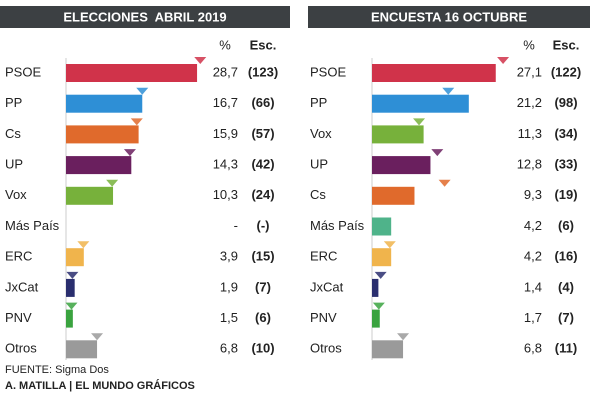  Describe the element at coordinates (566, 286) in the screenshot. I see `seat-label: (4)` at that location.